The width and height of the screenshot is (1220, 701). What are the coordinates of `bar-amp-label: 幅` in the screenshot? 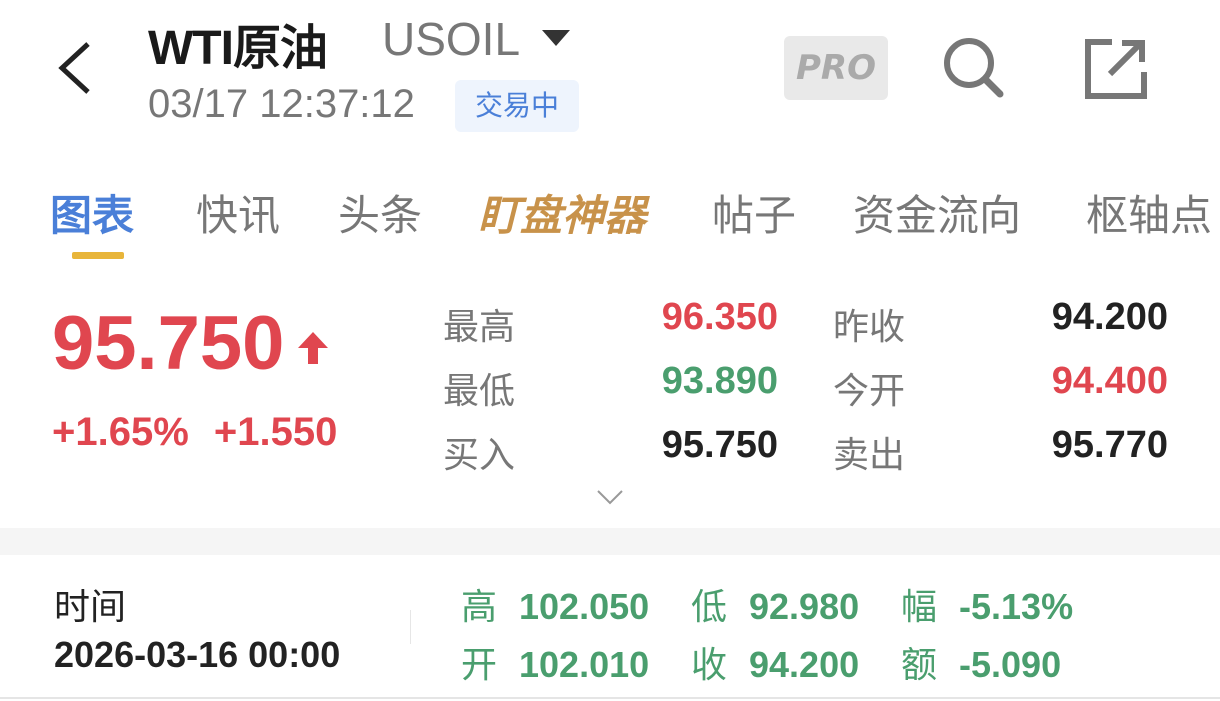 It's located at (919, 606).